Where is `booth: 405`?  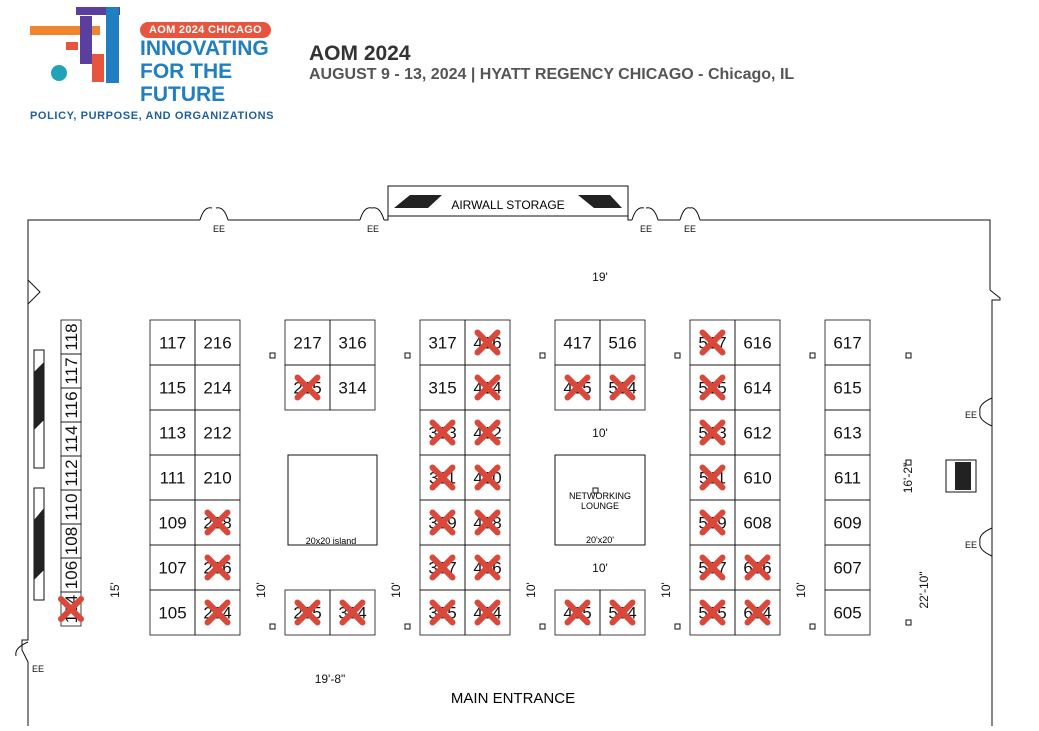 booth: 405 is located at coordinates (577, 612).